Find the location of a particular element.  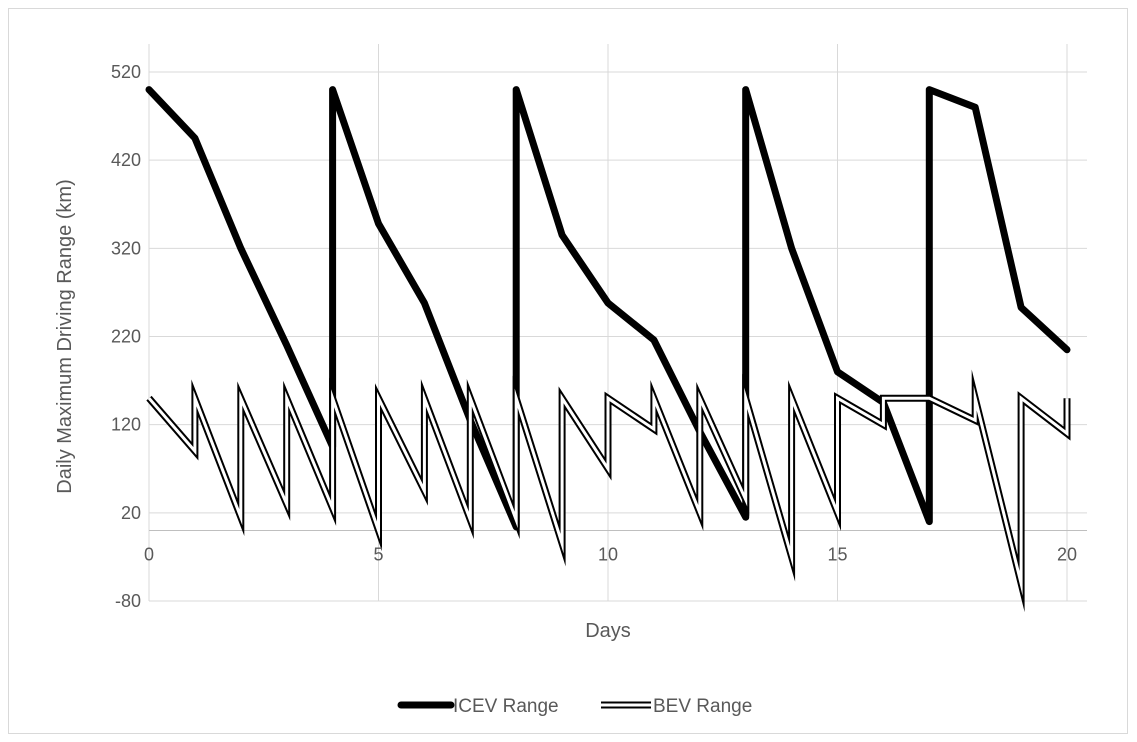

y-tick-label: -80 is located at coordinates (128, 601).